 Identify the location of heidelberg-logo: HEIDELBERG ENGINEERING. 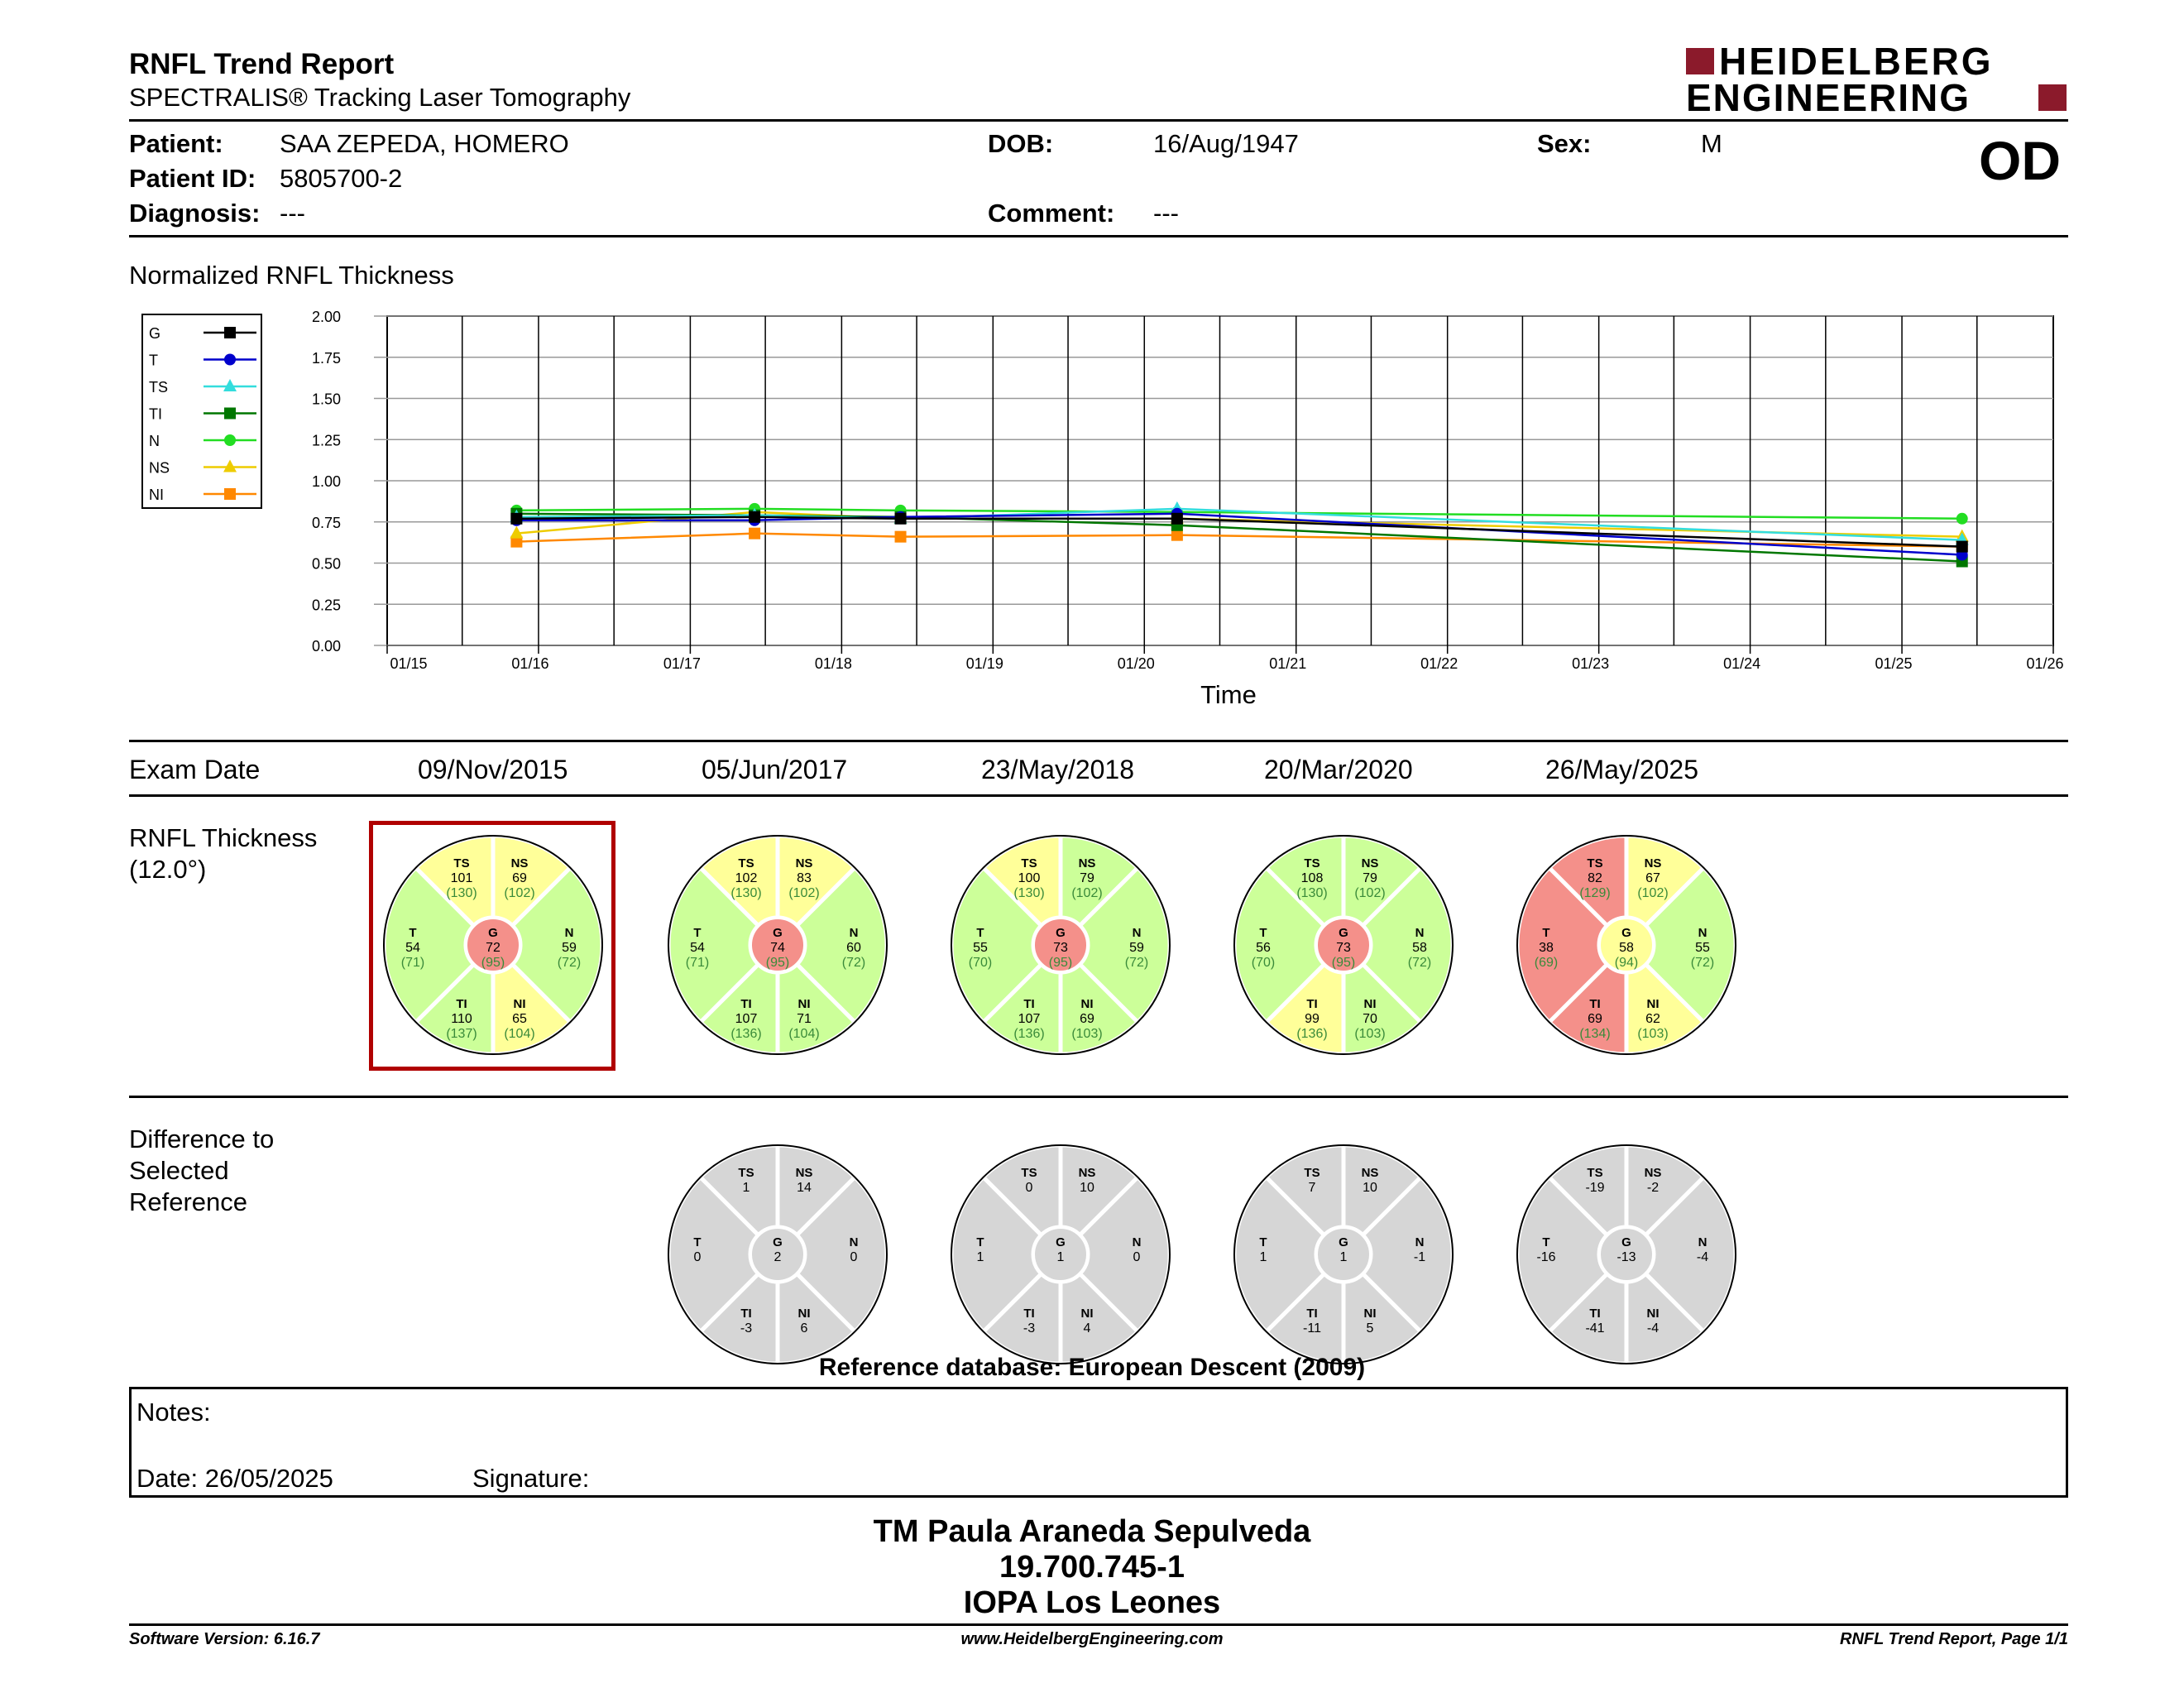
(1877, 79).